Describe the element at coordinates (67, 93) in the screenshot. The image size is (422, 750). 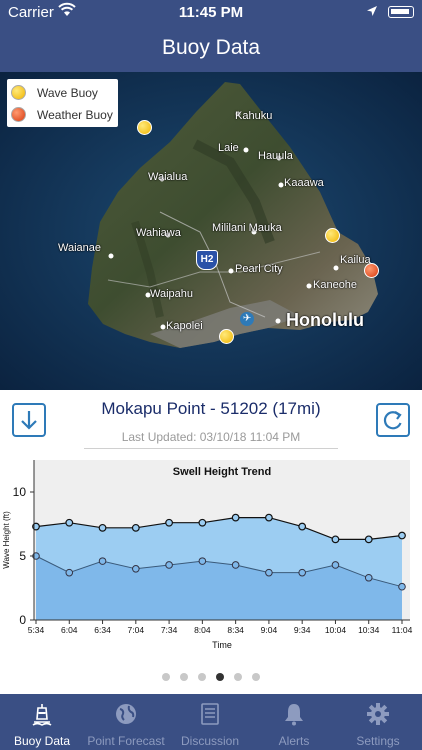
I see `legend-label: Wave Buoy` at that location.